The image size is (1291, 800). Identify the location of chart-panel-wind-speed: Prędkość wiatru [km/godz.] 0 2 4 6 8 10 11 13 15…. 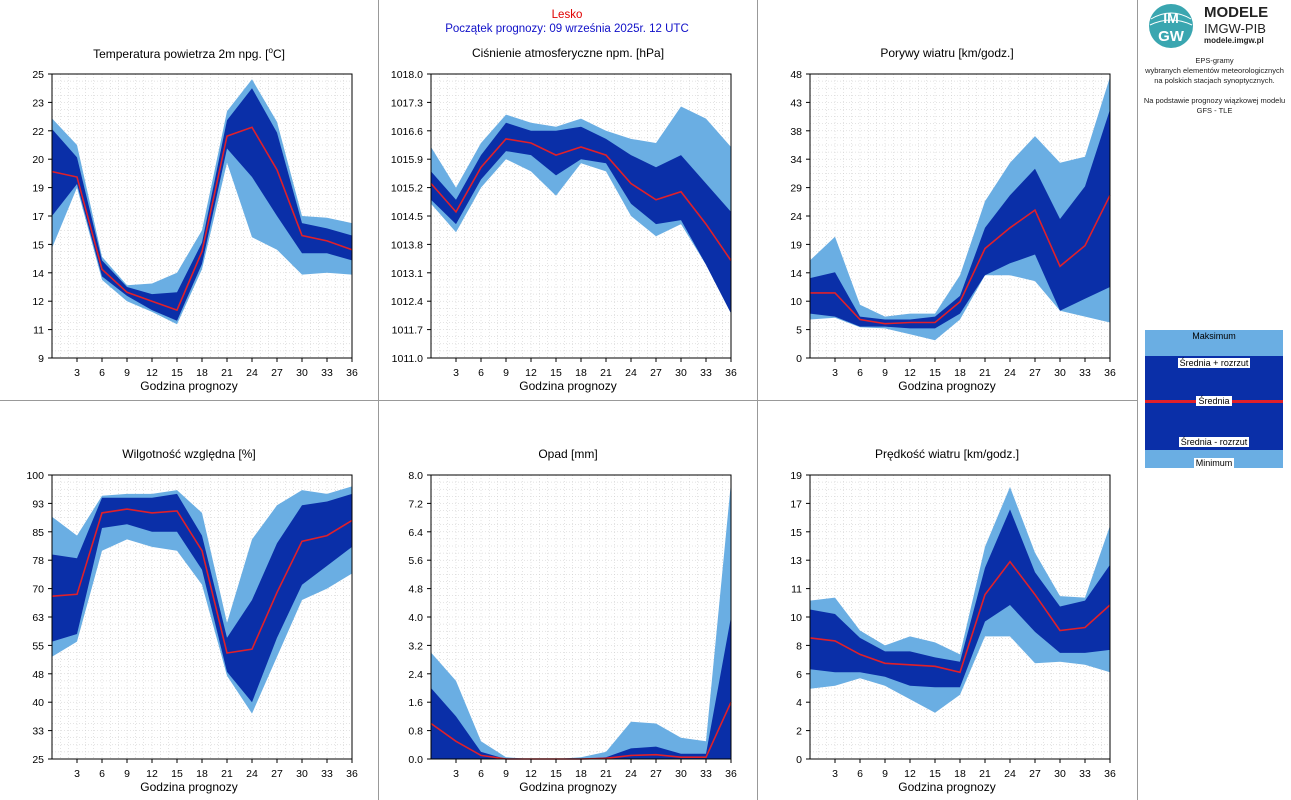
(947, 600).